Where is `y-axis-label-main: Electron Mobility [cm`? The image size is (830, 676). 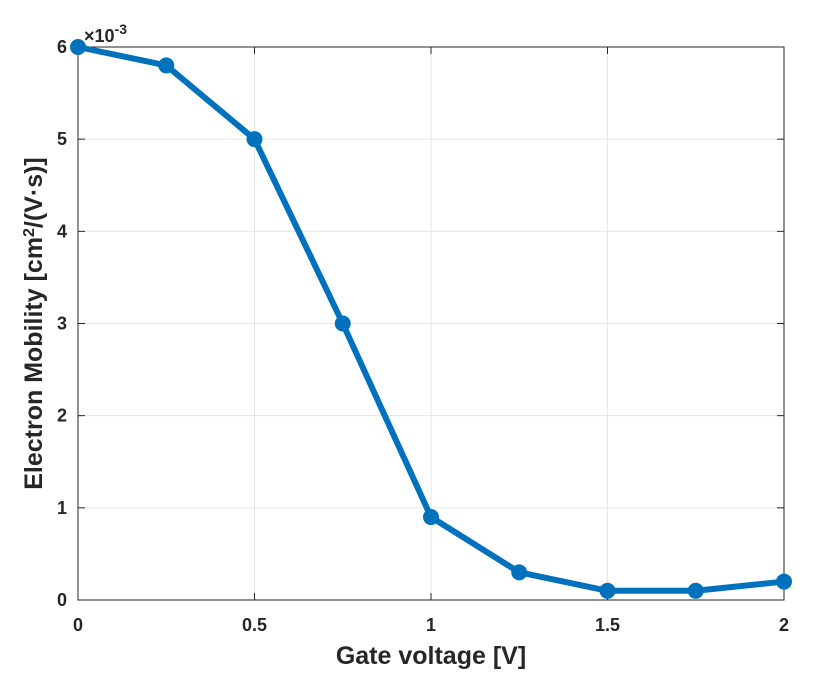 y-axis-label-main: Electron Mobility [cm is located at coordinates (34, 363).